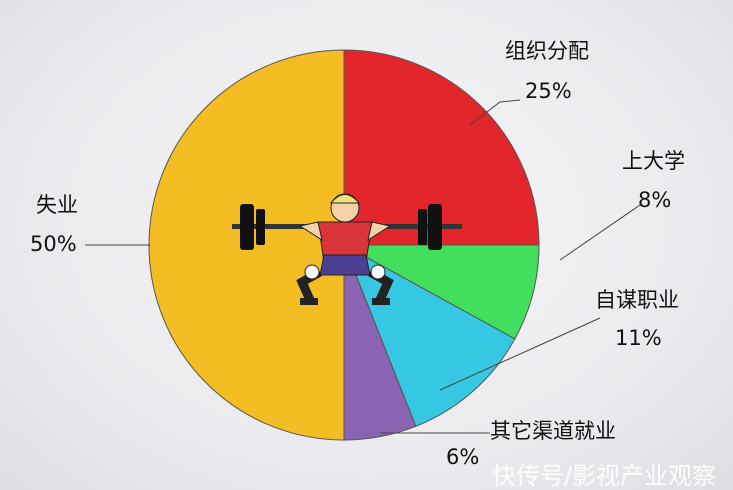 Image resolution: width=733 pixels, height=490 pixels. Describe the element at coordinates (495, 112) in the screenshot. I see `leader-line-zuzhi` at that location.